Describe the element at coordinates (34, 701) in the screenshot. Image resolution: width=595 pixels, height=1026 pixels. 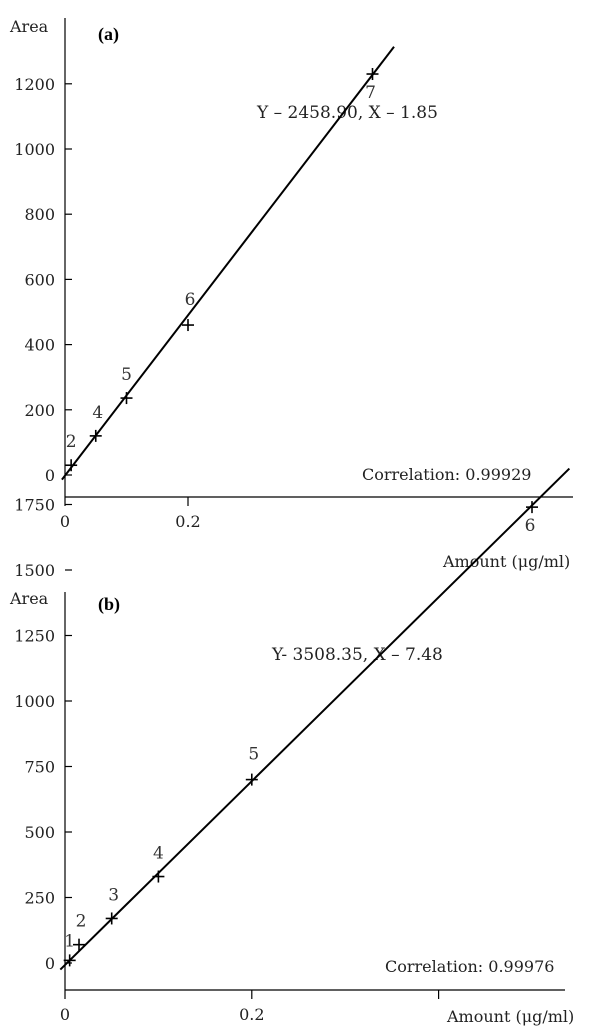
I see `chart-b-y-tick-label: 1000` at that location.